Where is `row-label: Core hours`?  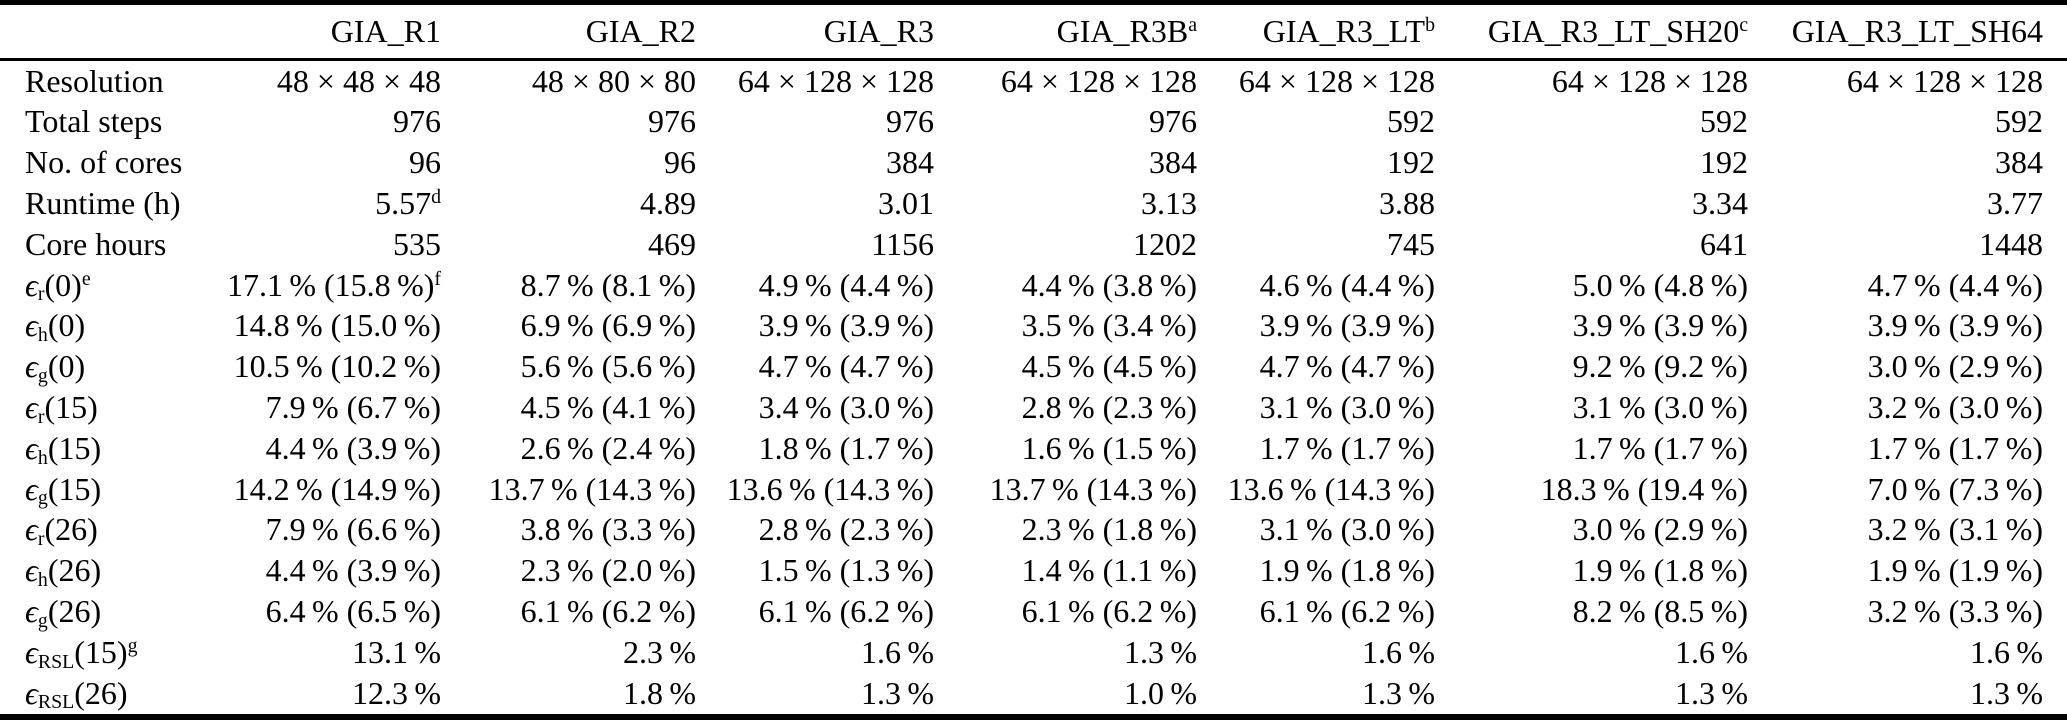
row-label: Core hours is located at coordinates (110, 244).